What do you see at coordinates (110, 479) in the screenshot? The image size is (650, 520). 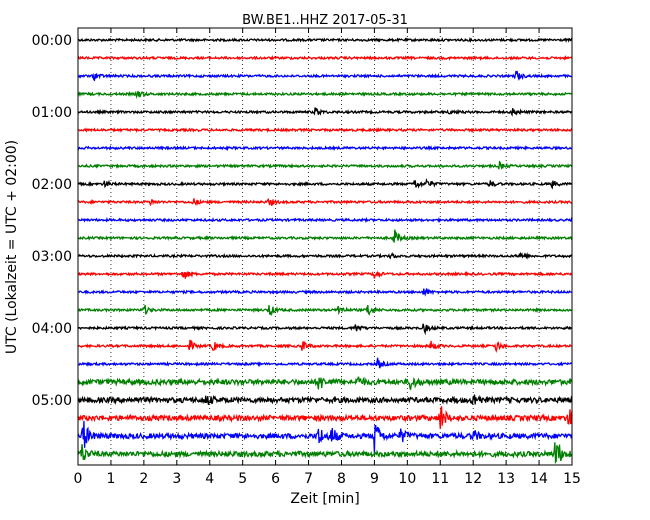 I see `x-tick-label: 1` at bounding box center [110, 479].